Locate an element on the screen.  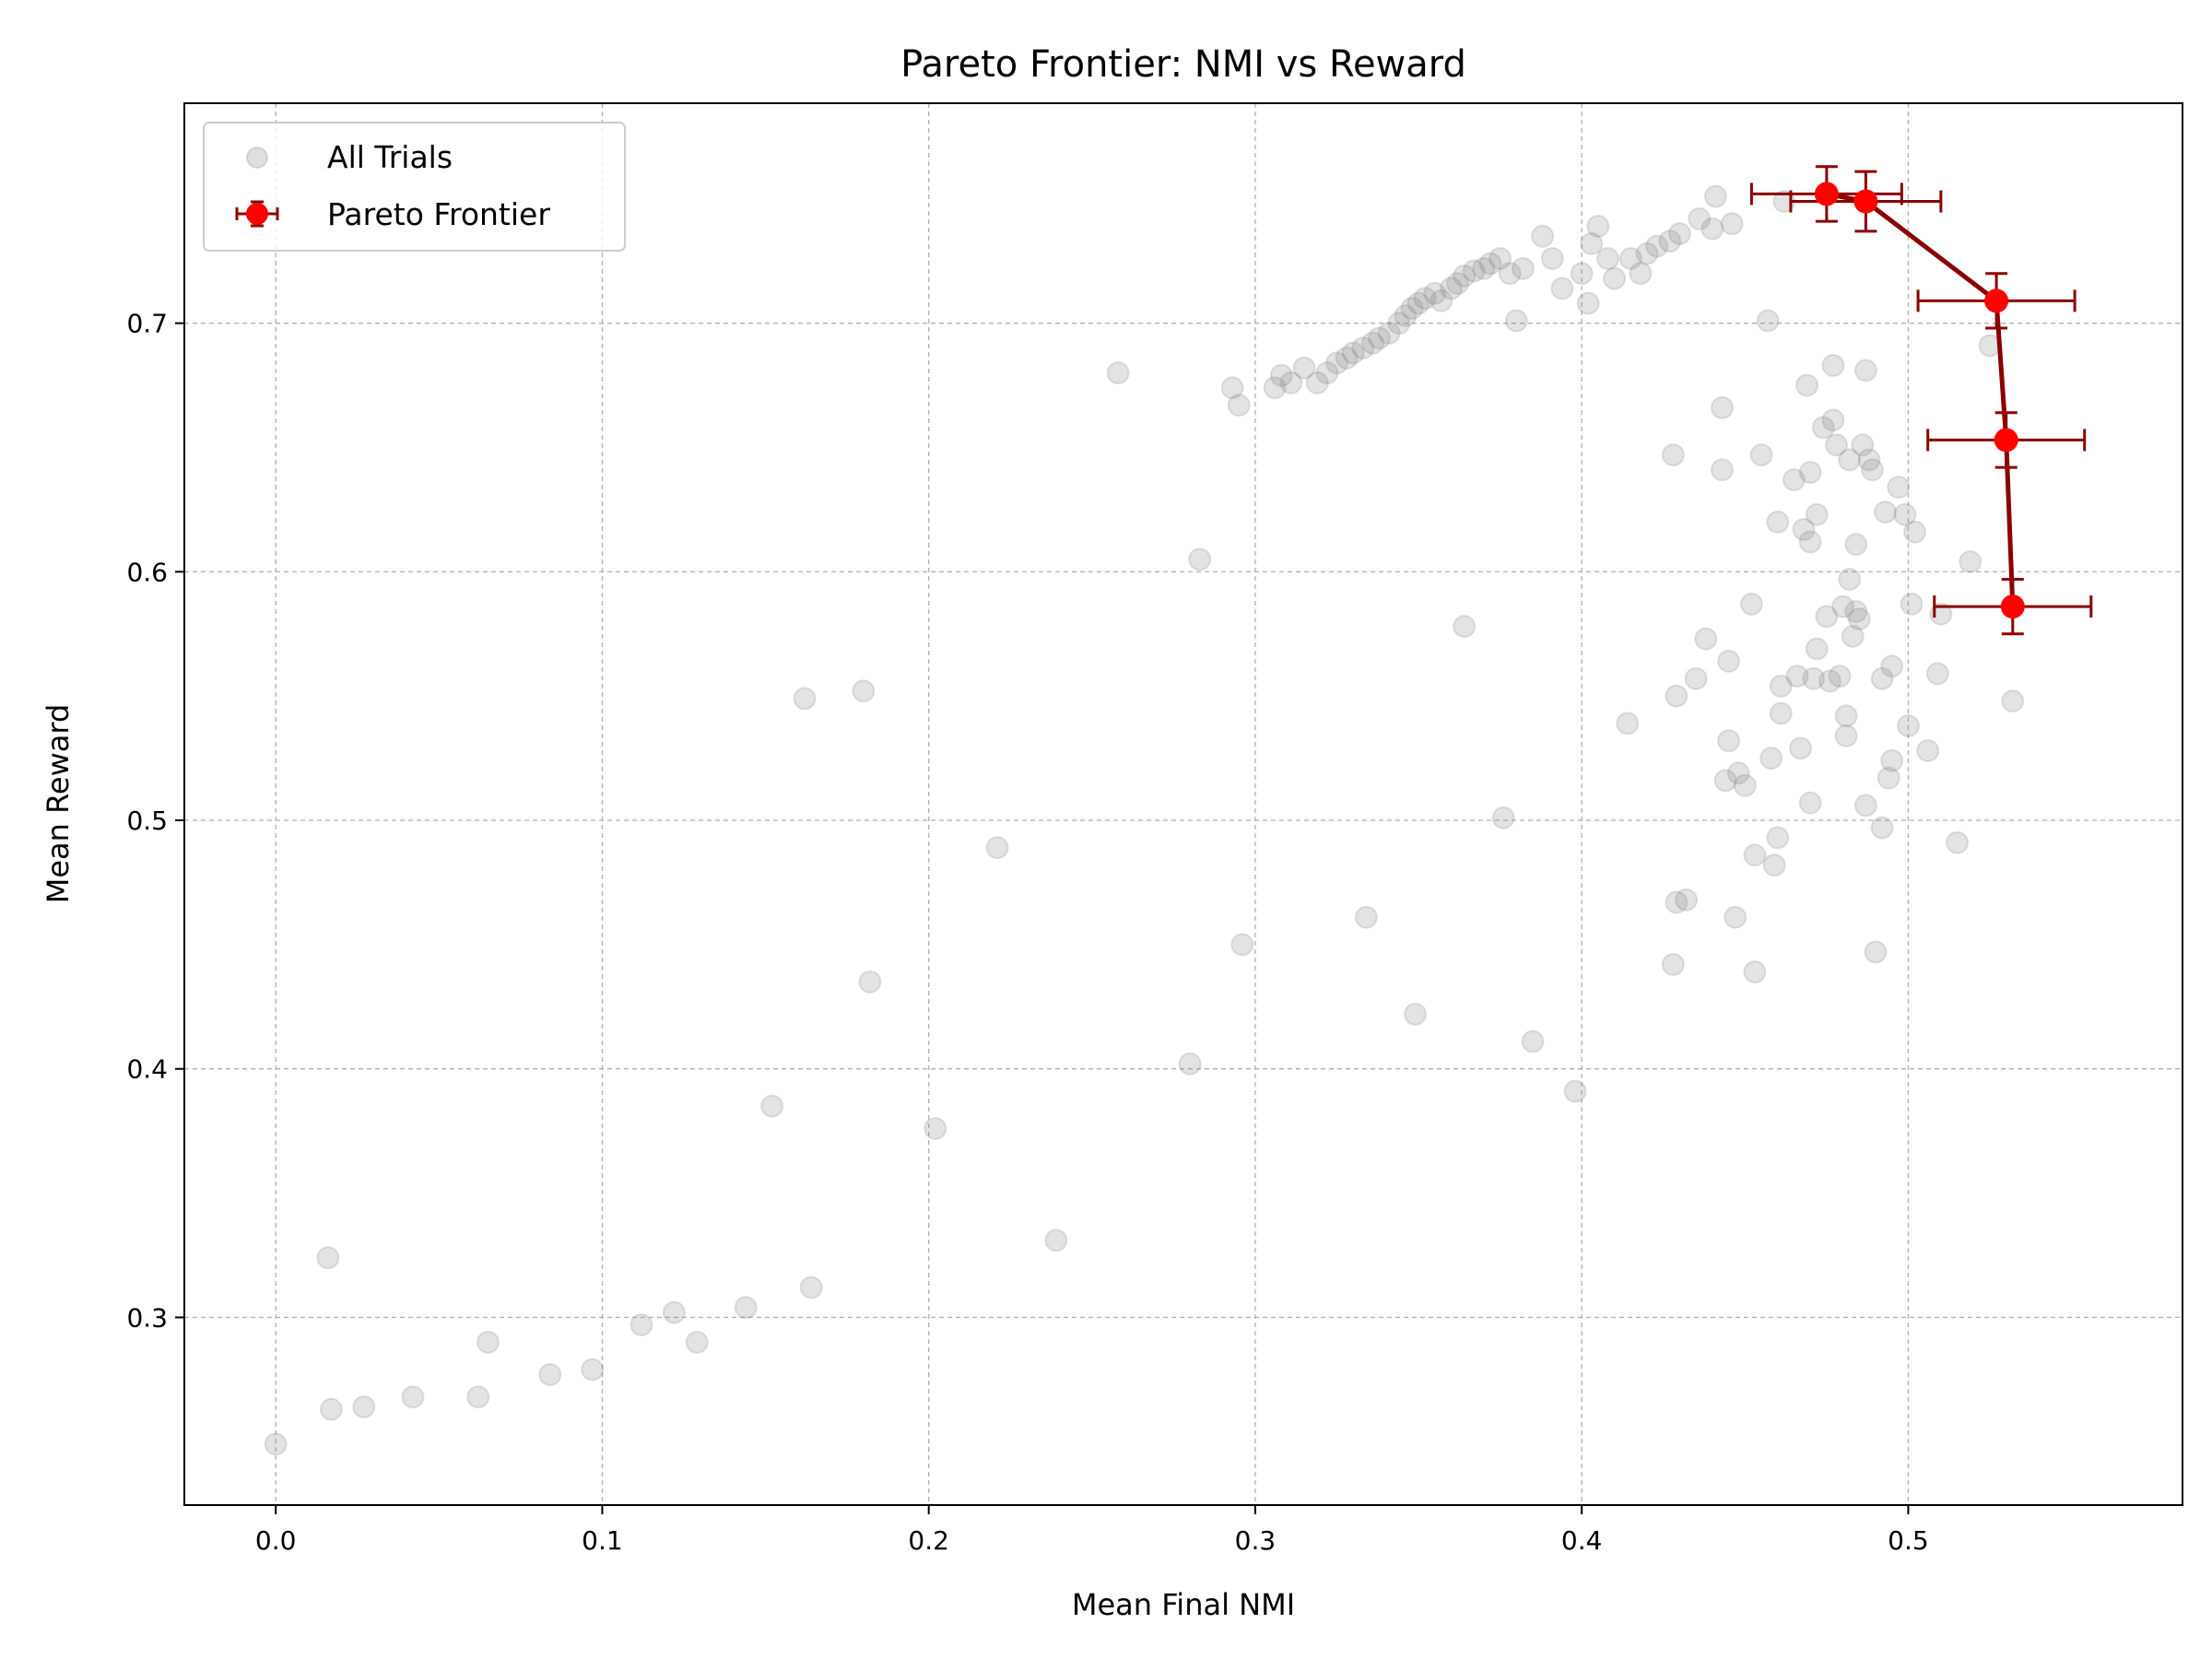
chart-title: Pareto Frontier: NMI vs Reward is located at coordinates (1183, 64).